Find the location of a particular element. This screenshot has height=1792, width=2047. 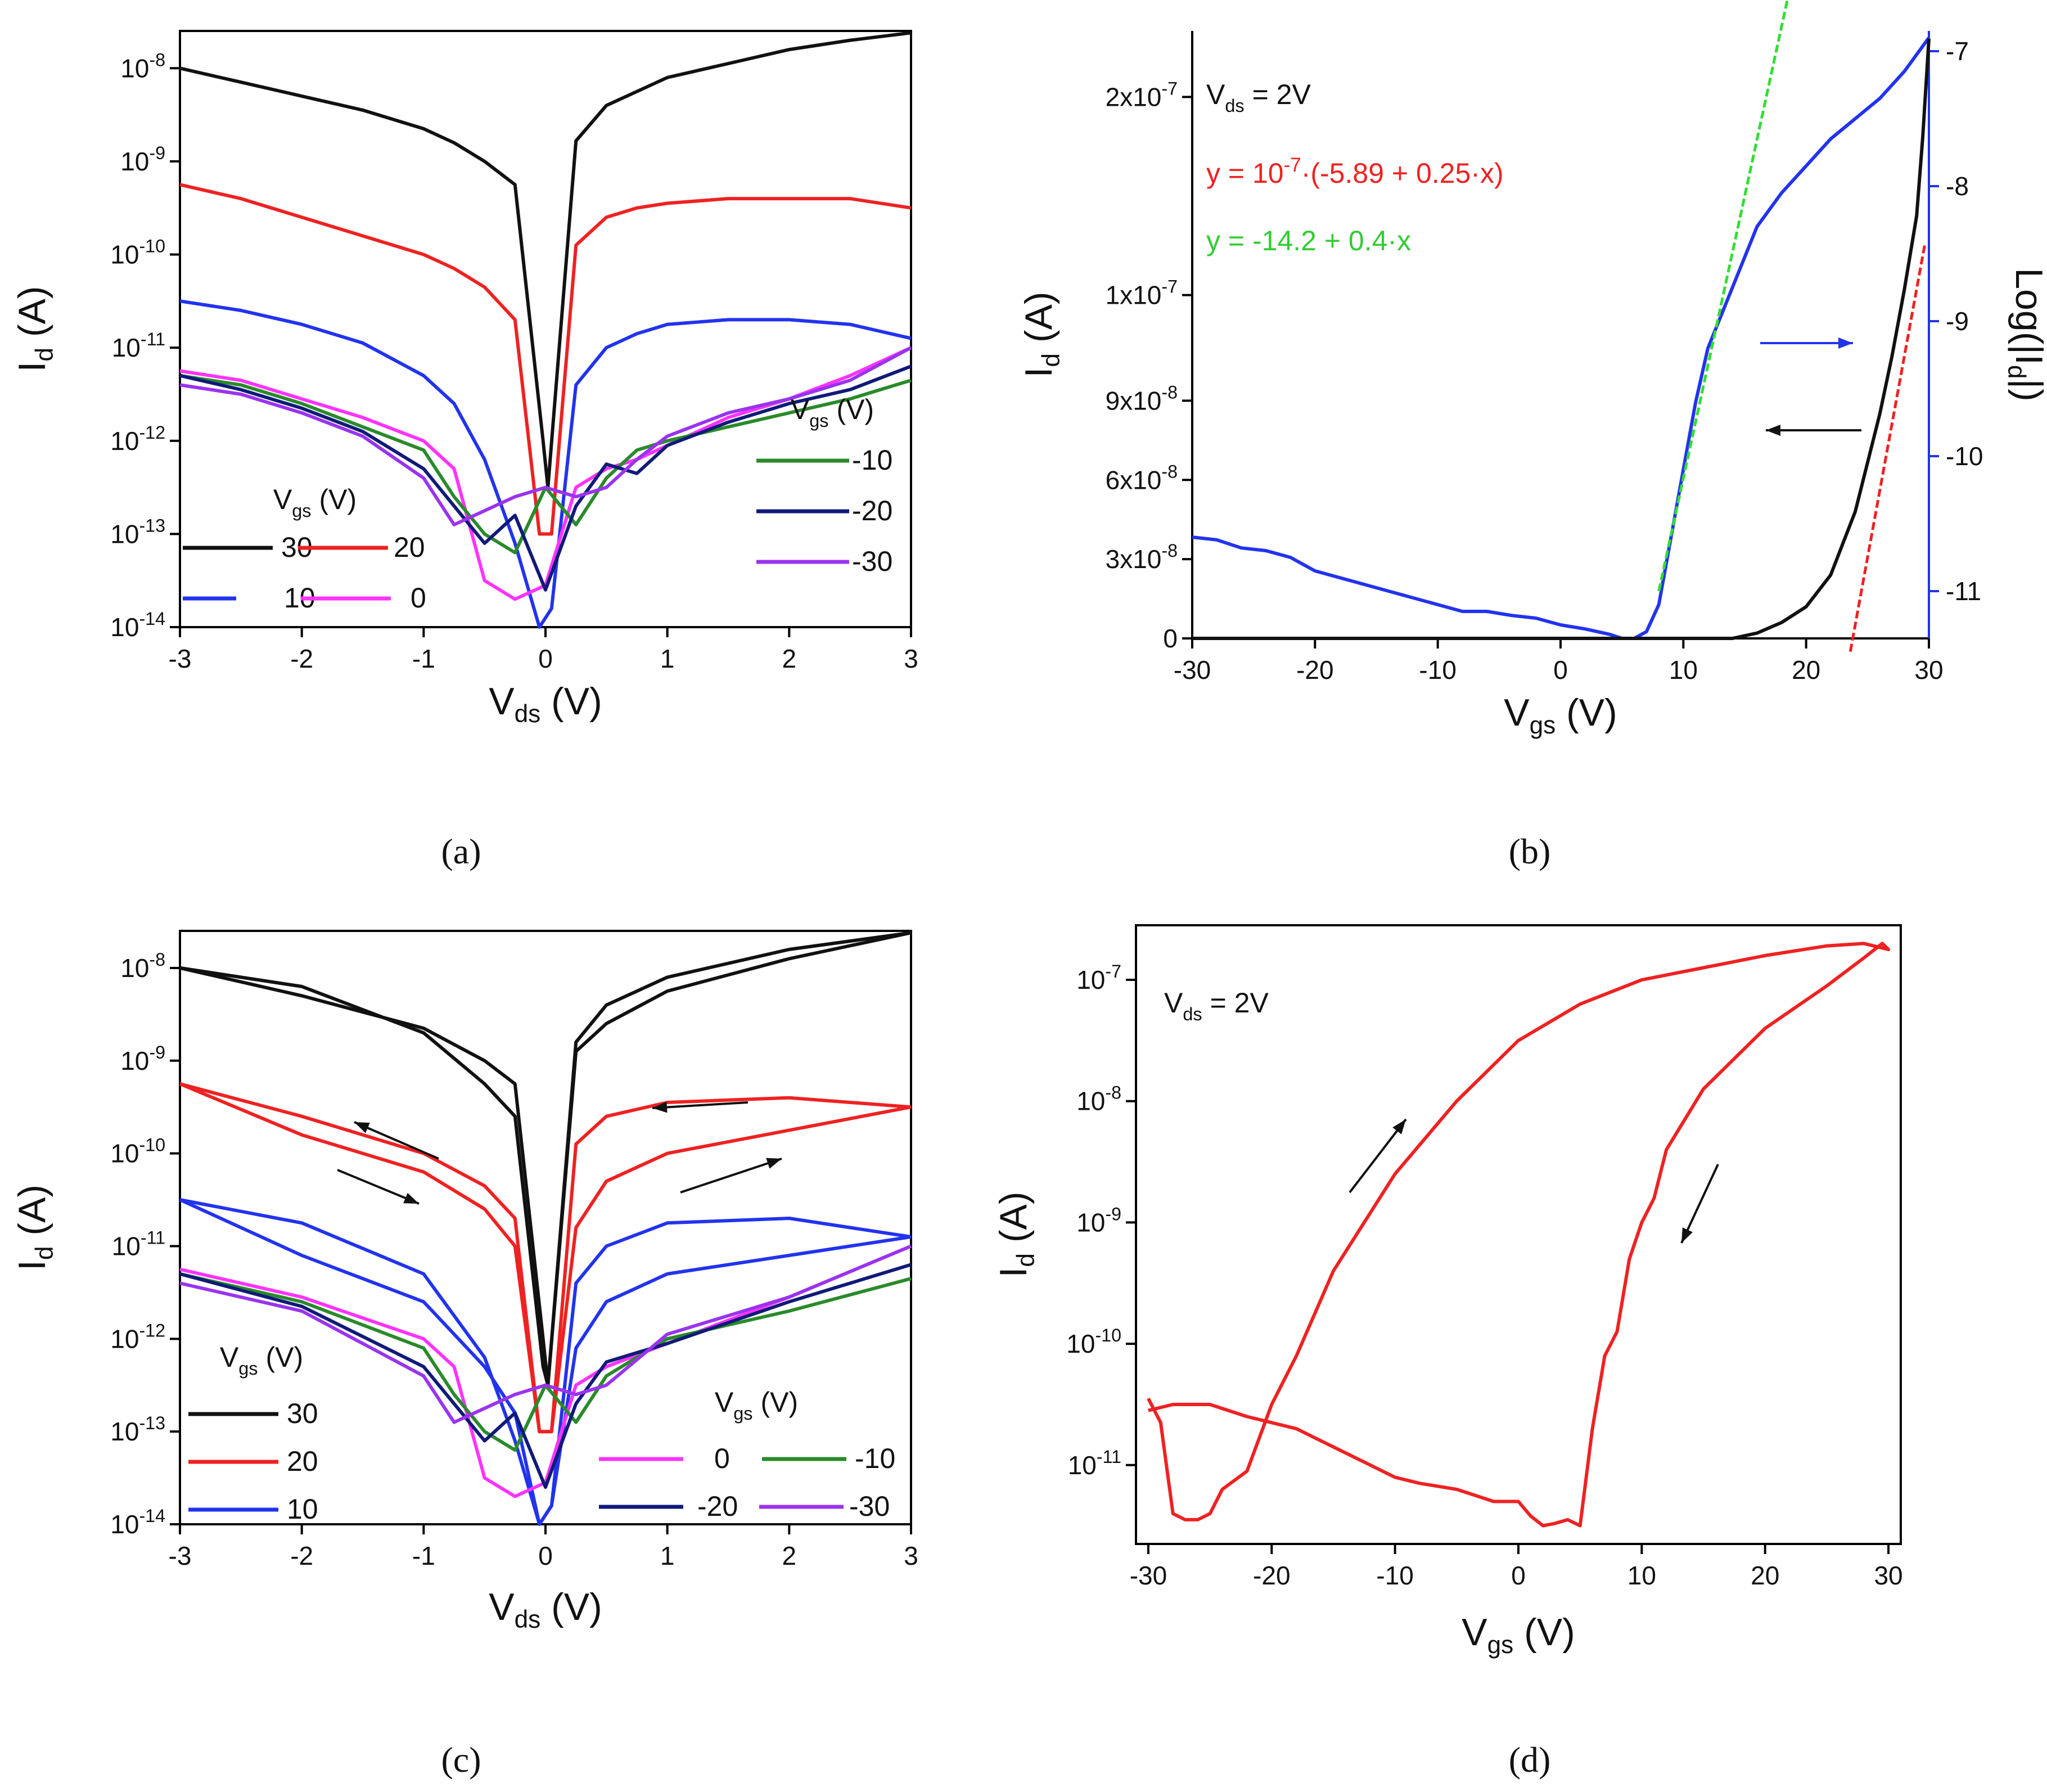

panel-b-arrow-right-head is located at coordinates (1845, 343).